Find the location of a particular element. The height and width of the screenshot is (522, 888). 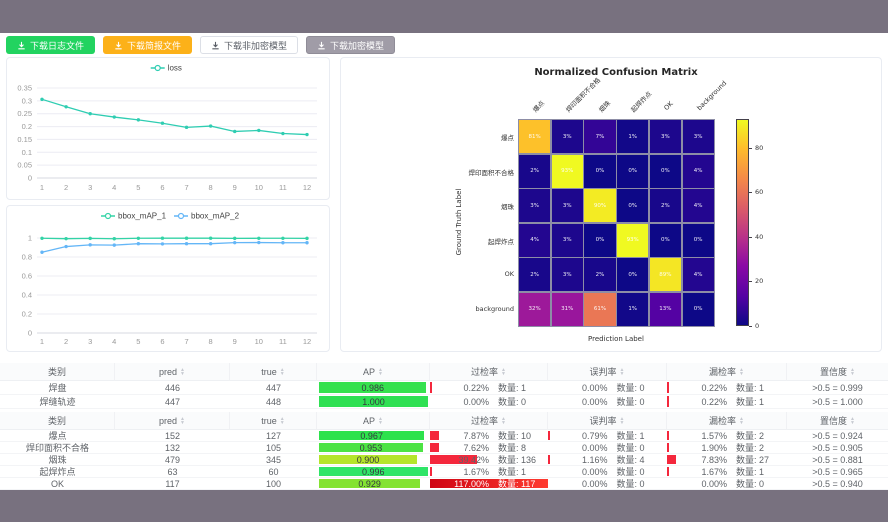

rate-count: 数量: 0 is located at coordinates (630, 388).